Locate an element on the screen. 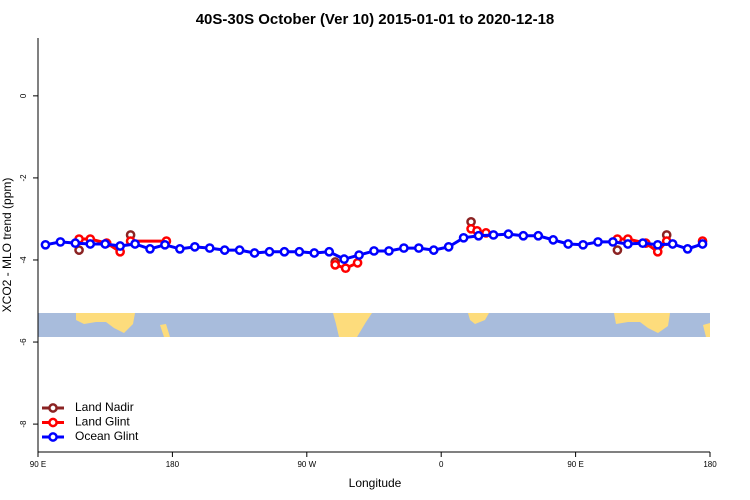  legend-label: Land Nadir is located at coordinates (104, 407).